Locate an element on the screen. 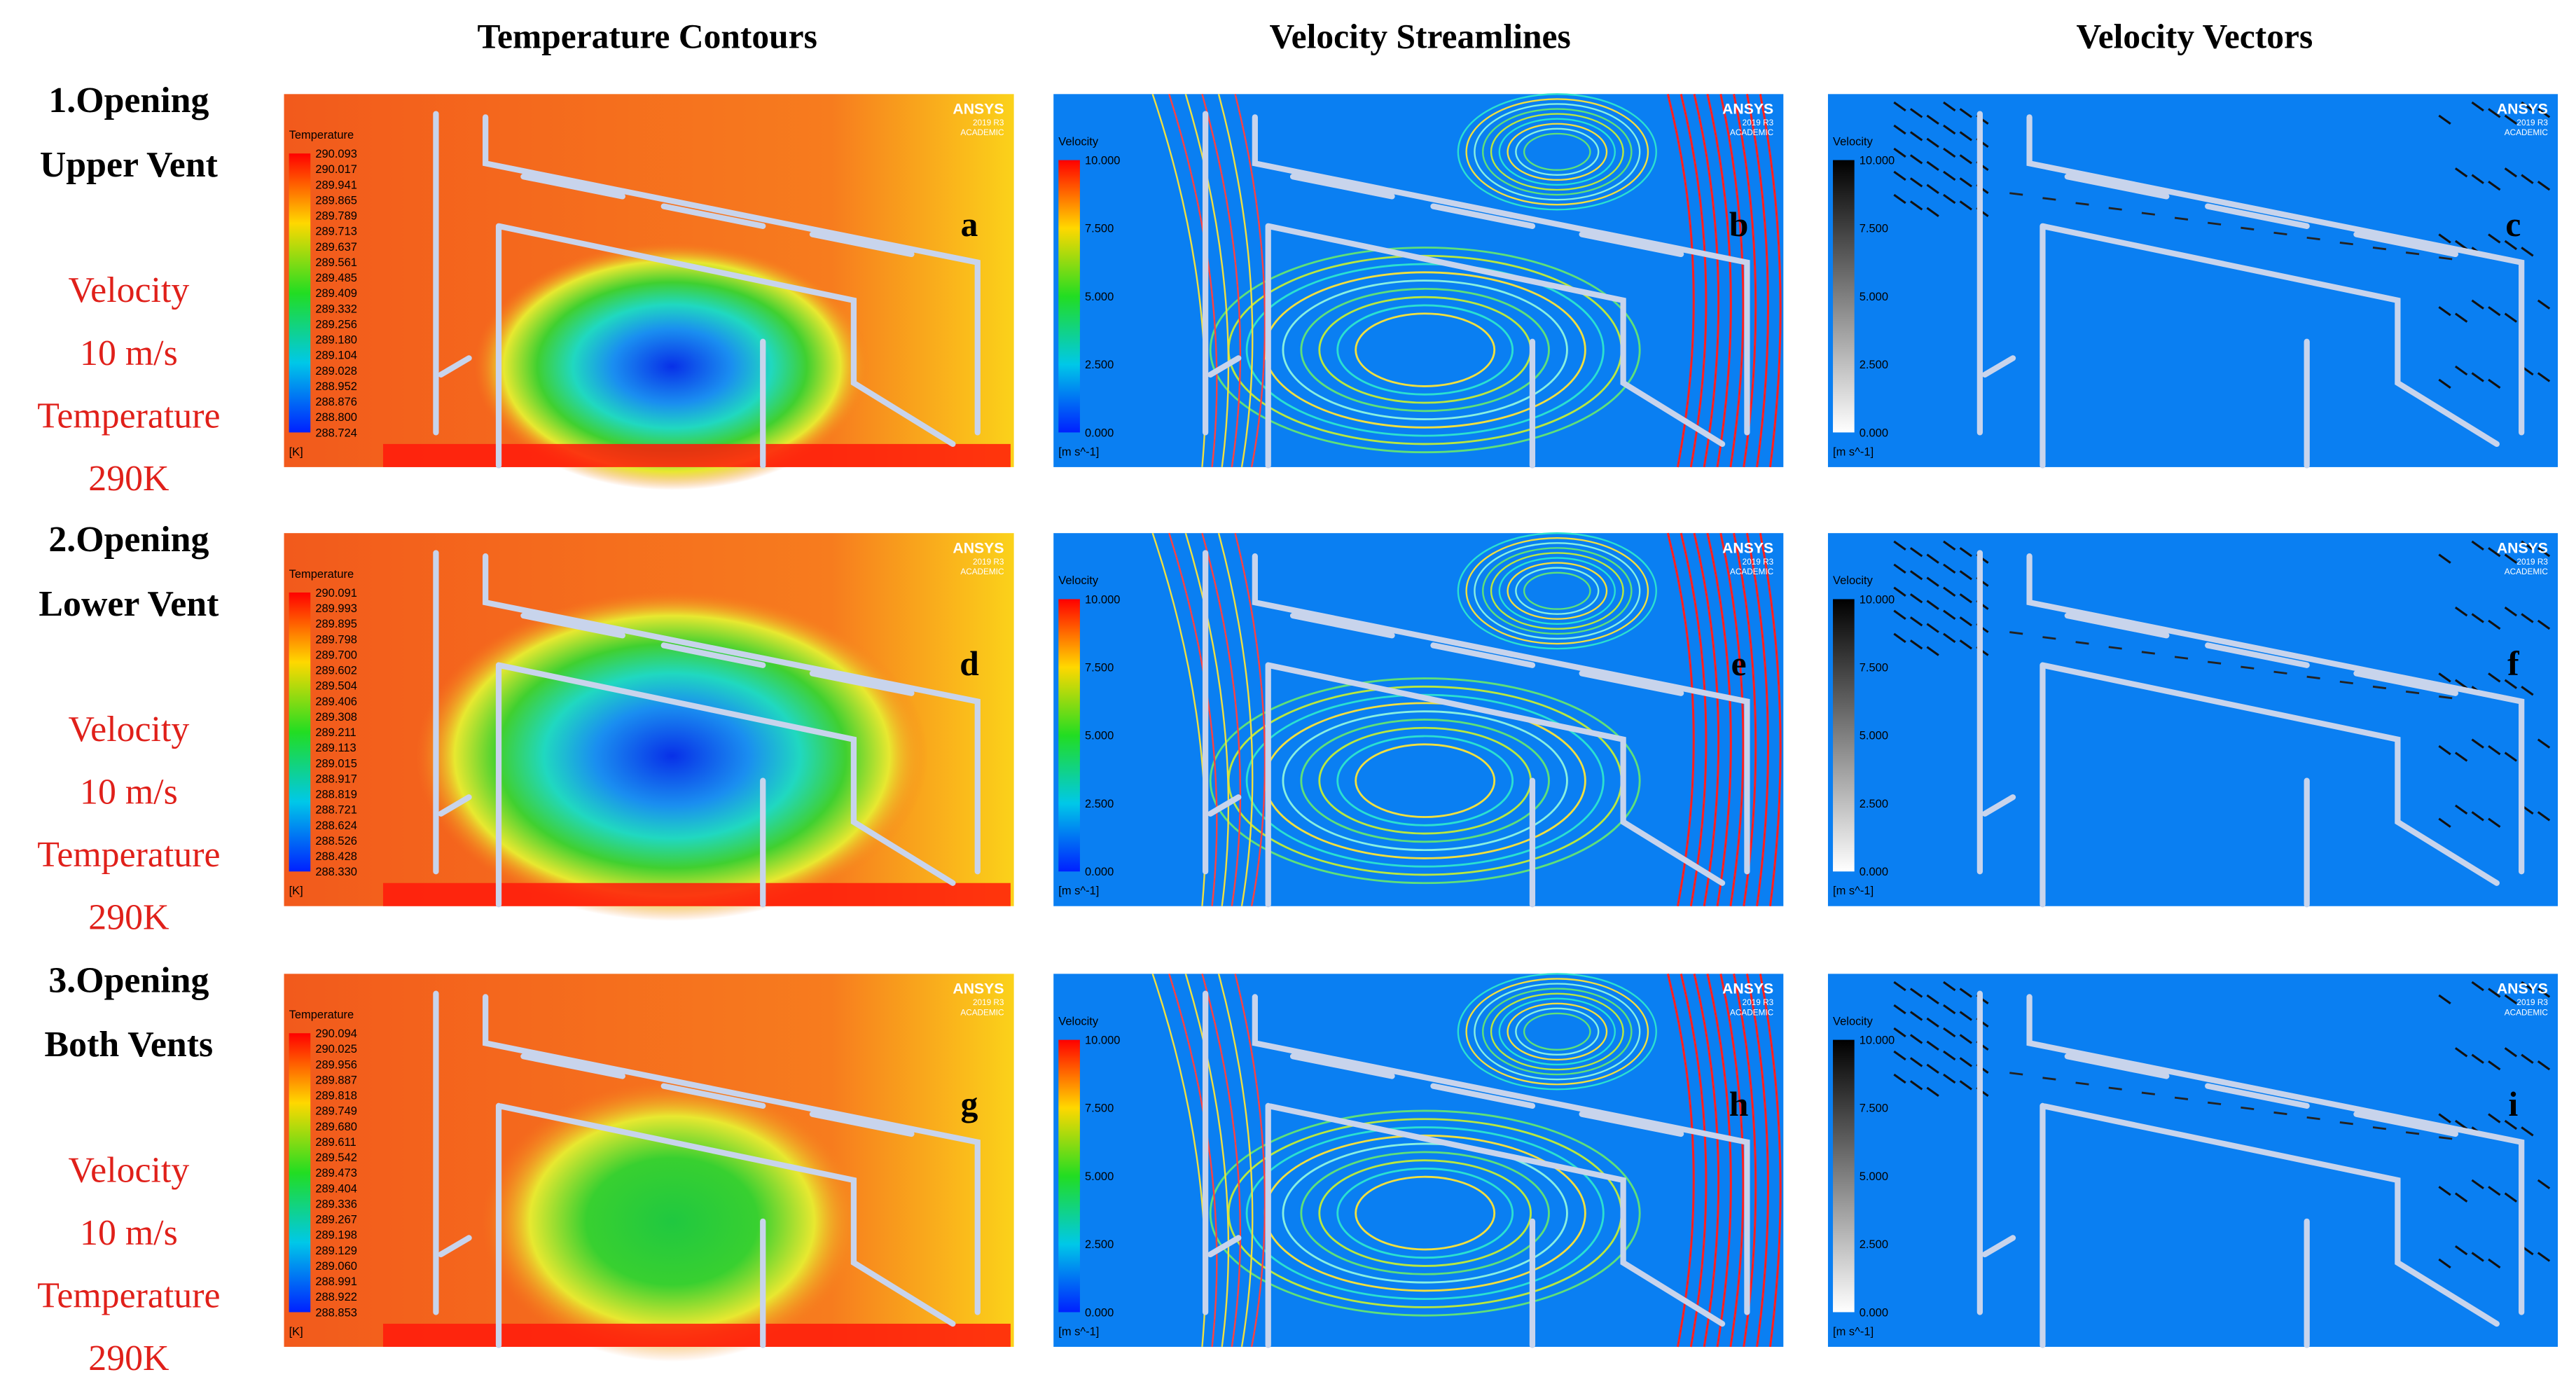  legend-tick: 289.256 is located at coordinates (336, 324).